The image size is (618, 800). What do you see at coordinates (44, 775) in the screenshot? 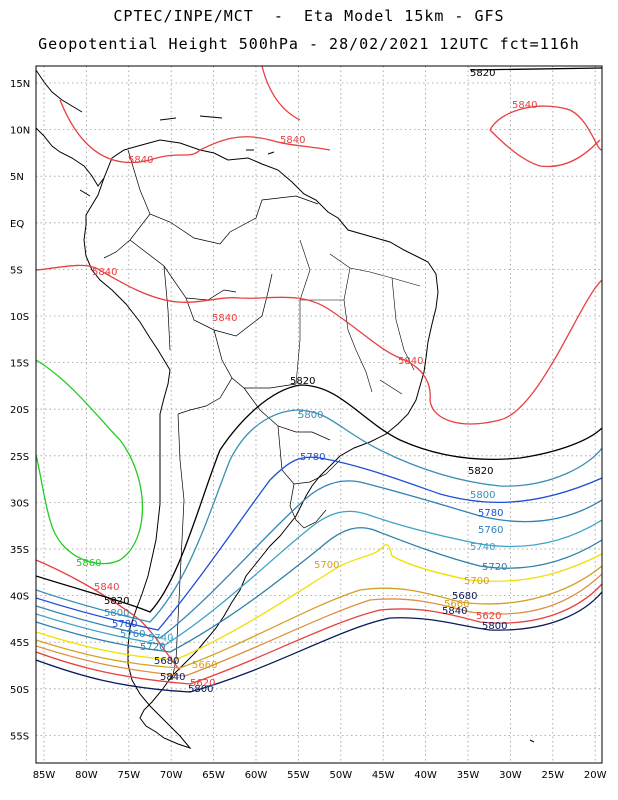
I see `lon-tick-label: 85W` at bounding box center [44, 775].